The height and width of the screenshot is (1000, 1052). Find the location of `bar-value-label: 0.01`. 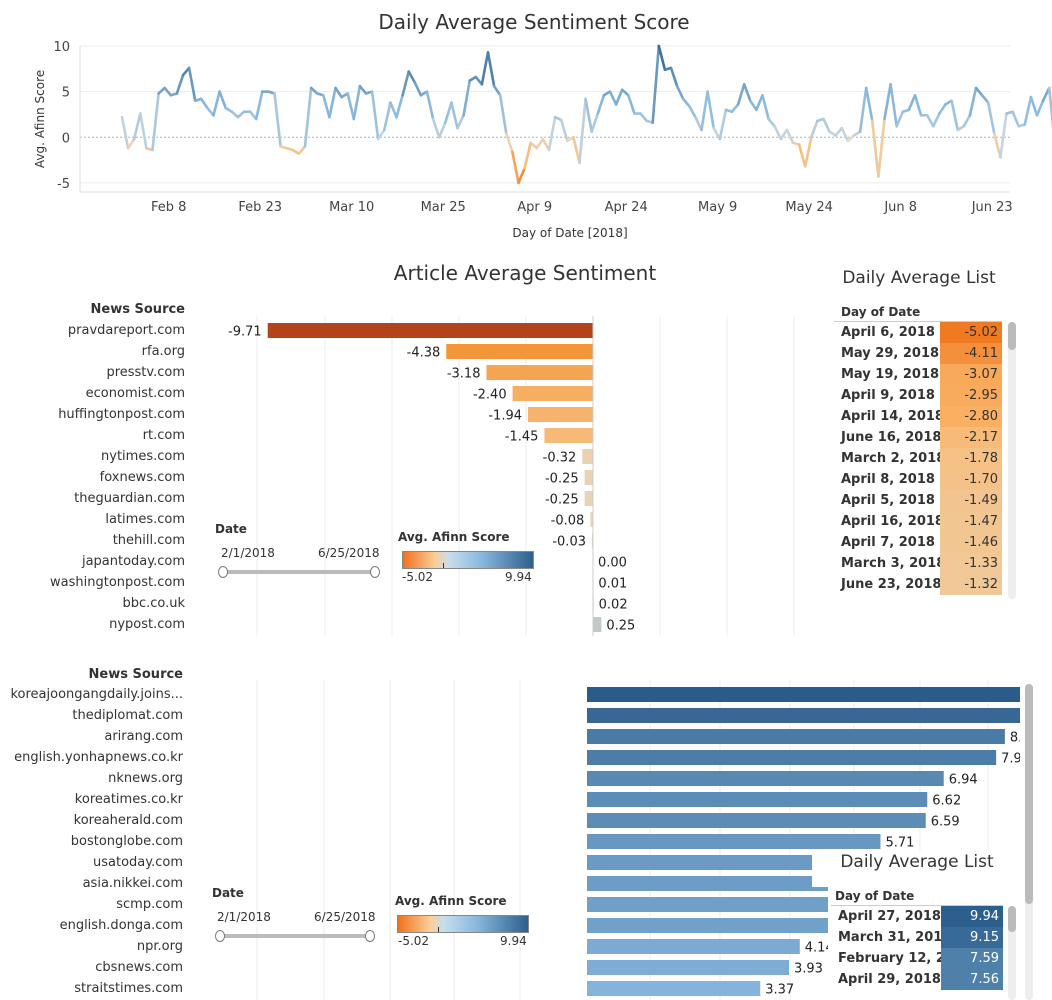

bar-value-label: 0.01 is located at coordinates (612, 584).